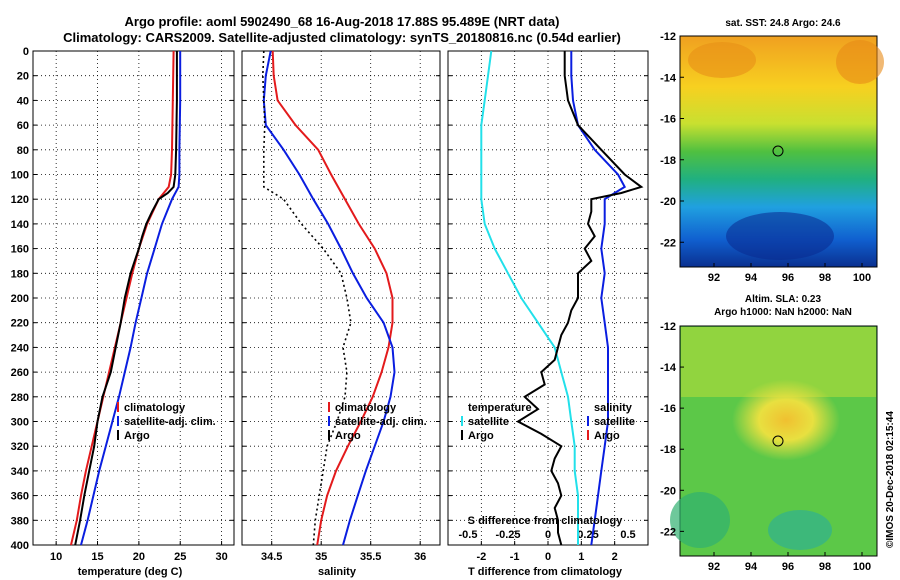 The width and height of the screenshot is (900, 580). Describe the element at coordinates (370, 557) in the screenshot. I see `x-tick-label: 35.5` at that location.